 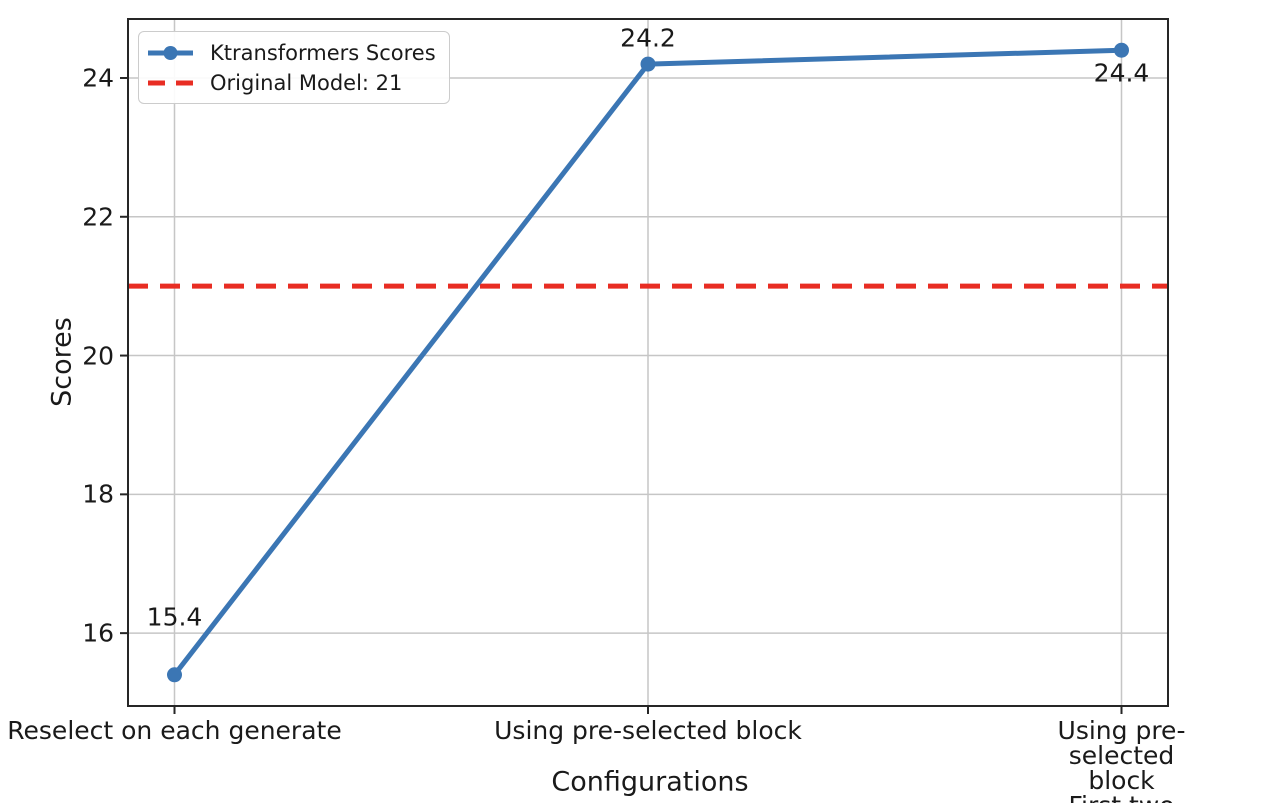 What do you see at coordinates (174, 730) in the screenshot?
I see `x-tick-label: Reselect on each generate` at bounding box center [174, 730].